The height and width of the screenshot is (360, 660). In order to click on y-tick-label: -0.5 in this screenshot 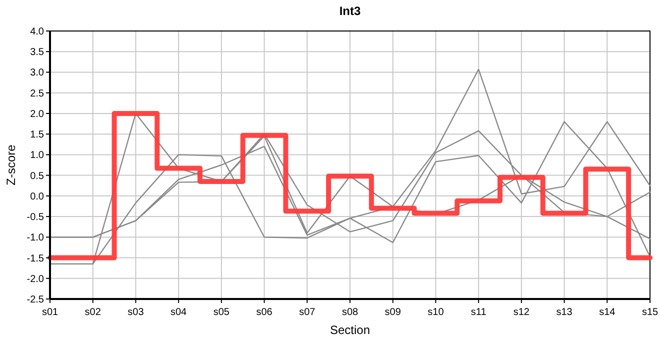, I will do `click(35, 218)`.